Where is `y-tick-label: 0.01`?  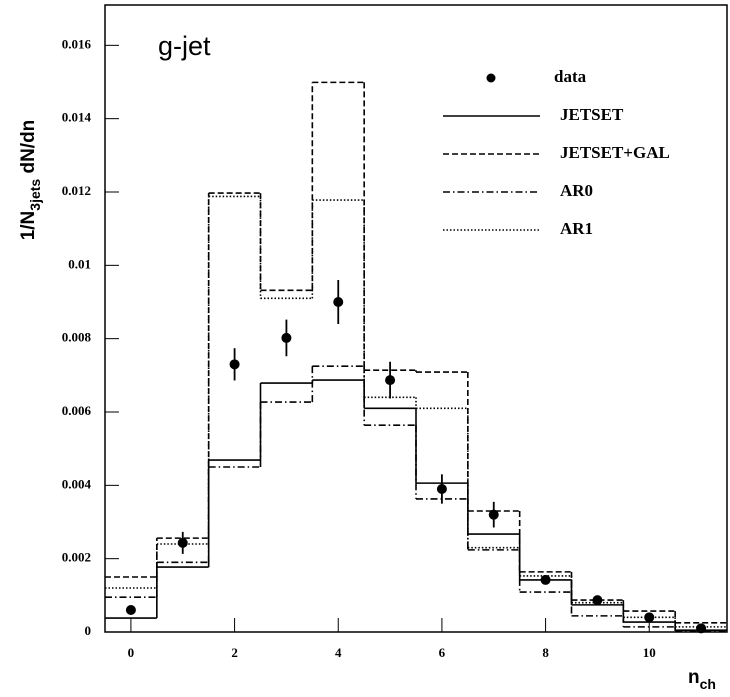 y-tick-label: 0.01 is located at coordinates (79, 263).